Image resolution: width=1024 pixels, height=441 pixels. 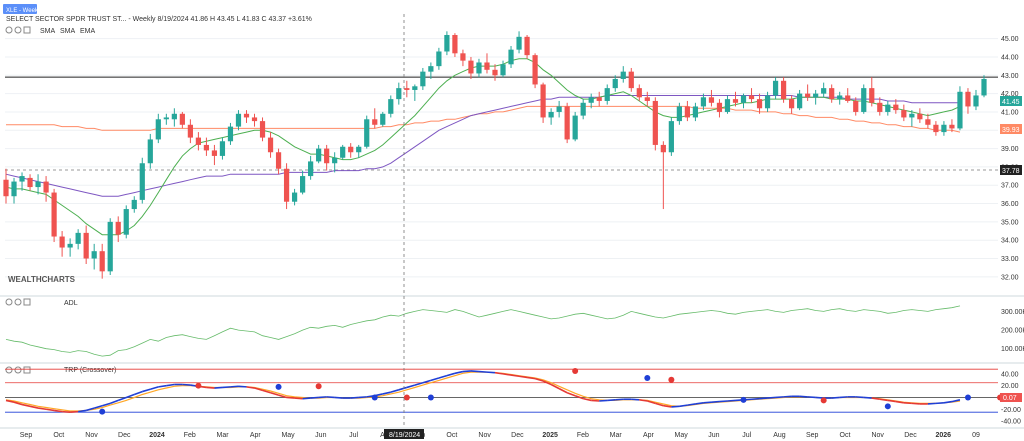 What do you see at coordinates (18, 30) in the screenshot?
I see `eye-icon` at bounding box center [18, 30].